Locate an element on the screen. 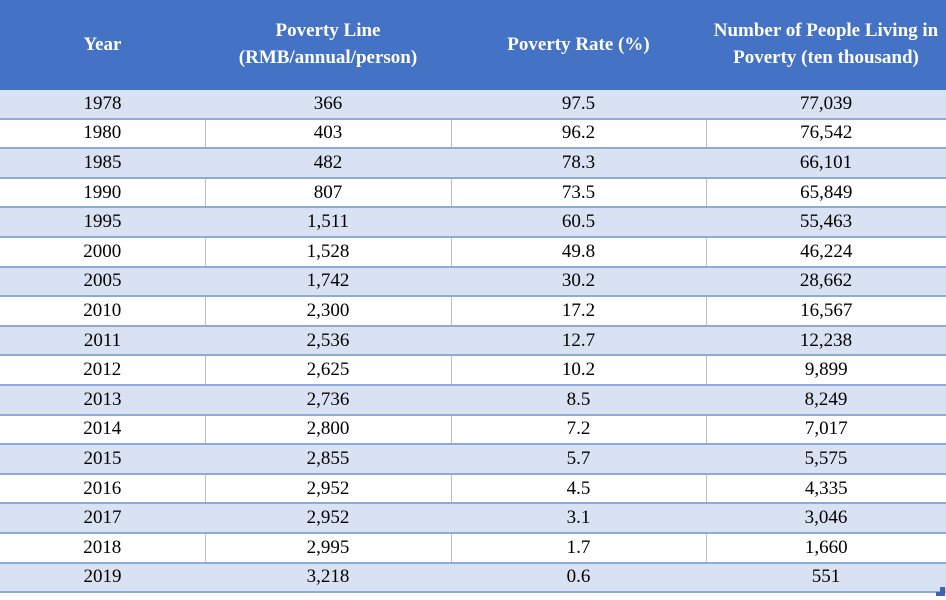 The height and width of the screenshot is (600, 946). table-cell: 2011 is located at coordinates (102, 340).